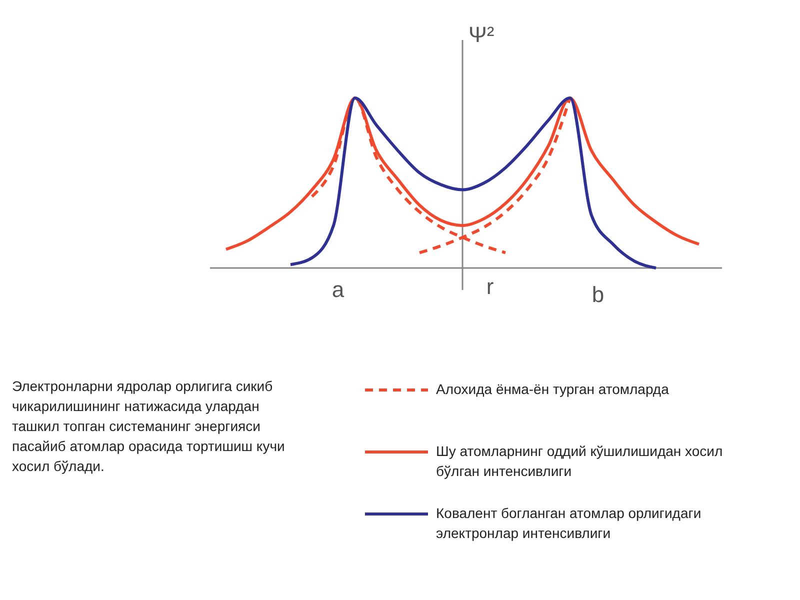 The width and height of the screenshot is (800, 600). Describe the element at coordinates (148, 426) in the screenshot. I see `text: Электронларни ядролар орлигига сикиб чикарилишининг натижасида улардан ташкил топган системанинг энергияси пасайиб атомлар орасида тортишиш кучи хосил бўлади.` at that location.